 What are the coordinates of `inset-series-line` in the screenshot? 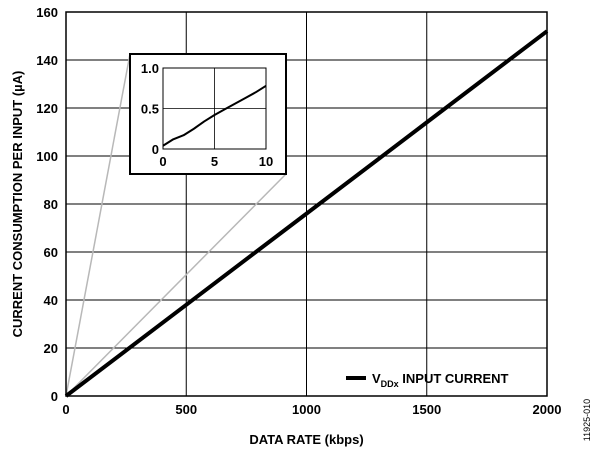 It's located at (214, 115).